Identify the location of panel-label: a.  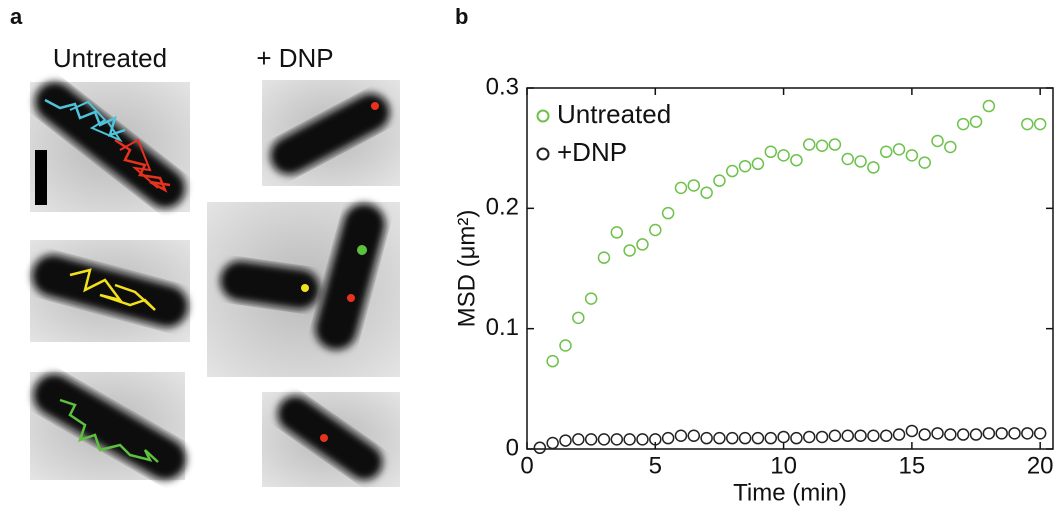
(16, 16).